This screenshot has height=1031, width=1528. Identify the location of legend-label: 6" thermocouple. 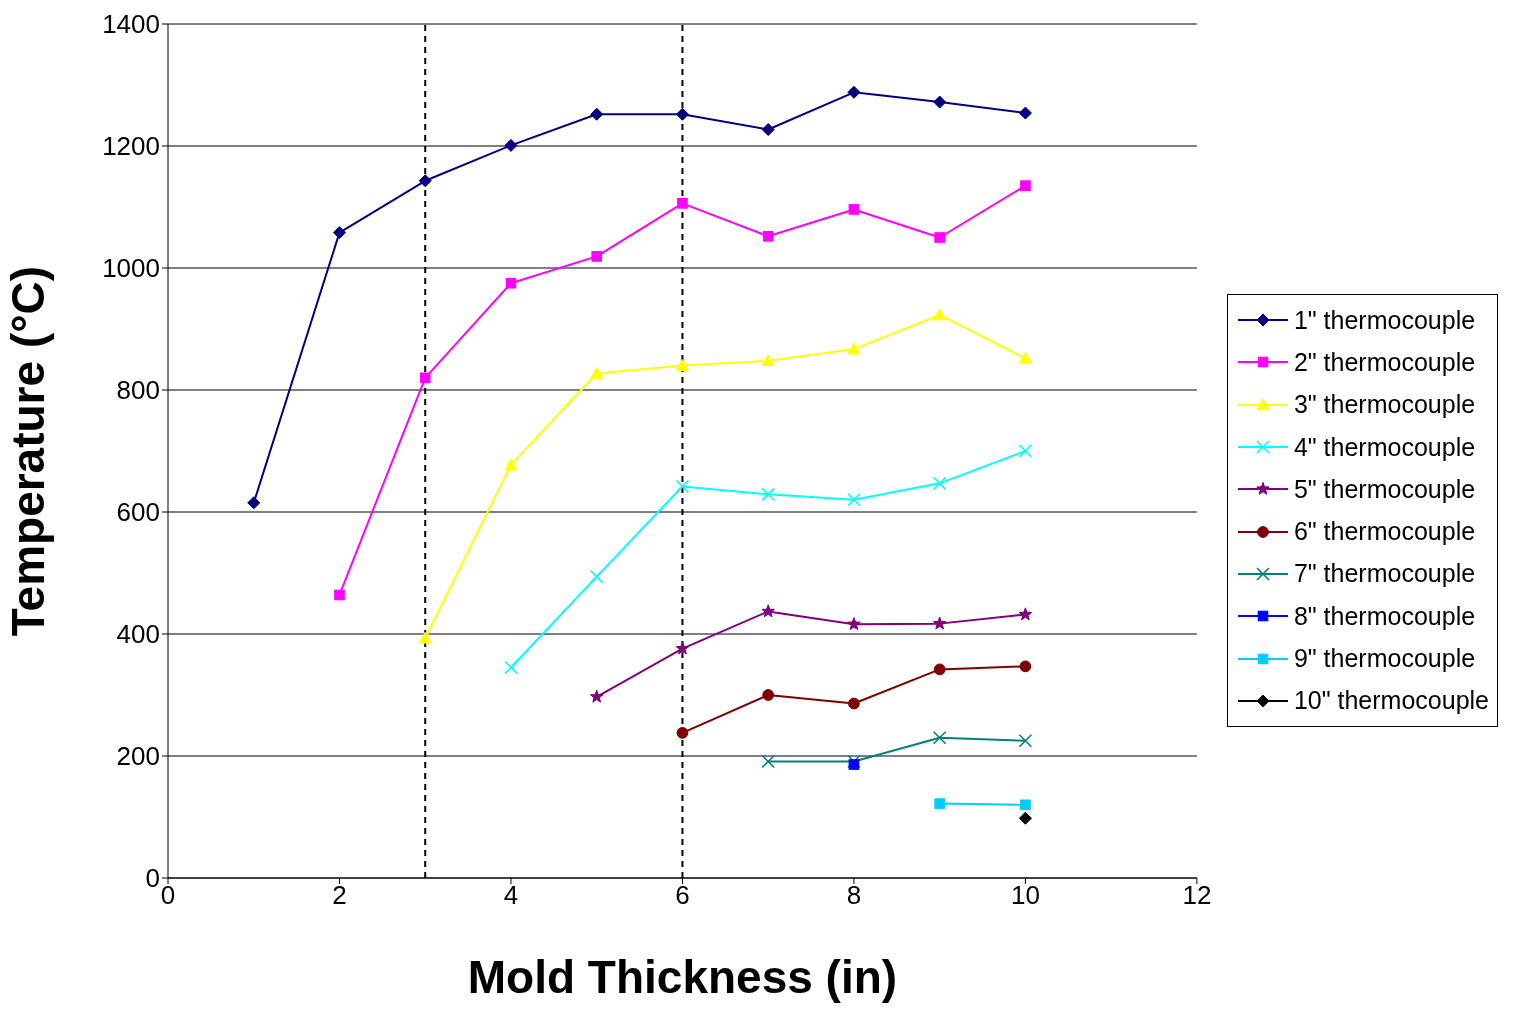
(1384, 532).